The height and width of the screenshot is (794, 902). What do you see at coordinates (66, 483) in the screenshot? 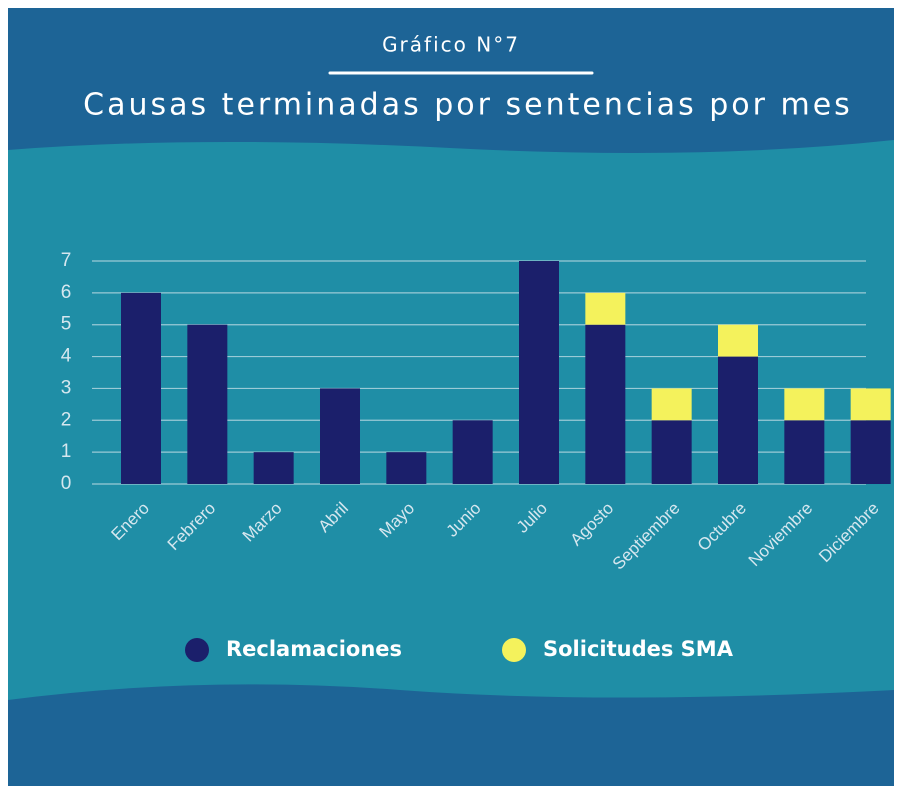
I see `y-tick-label: 0` at bounding box center [66, 483].